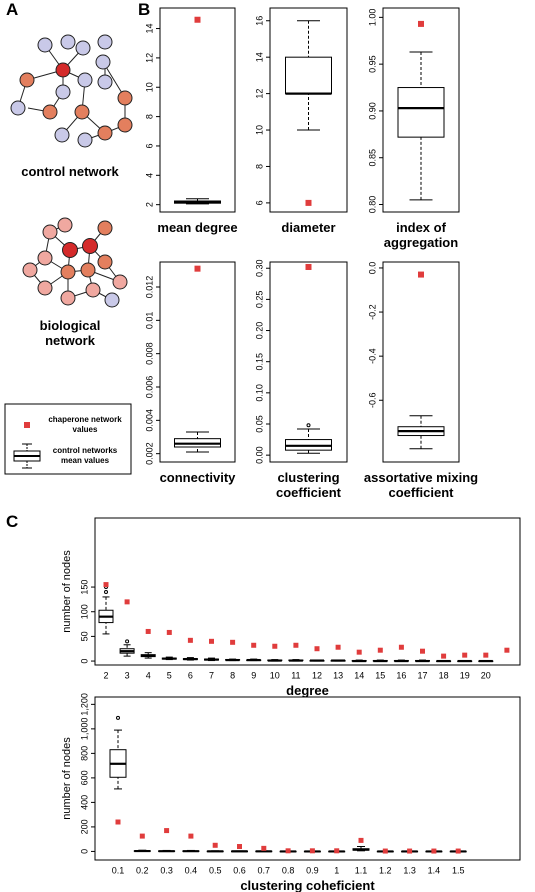 The height and width of the screenshot is (892, 535). Describe the element at coordinates (422, 675) in the screenshot. I see `x-tick-label: 17` at that location.